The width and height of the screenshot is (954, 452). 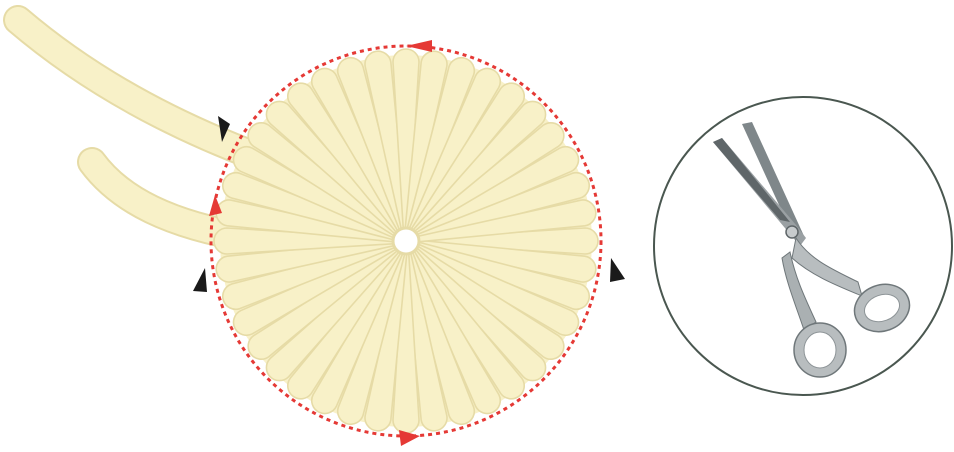 I want to click on black-triangle-marker-lower-left, so click(x=200, y=280).